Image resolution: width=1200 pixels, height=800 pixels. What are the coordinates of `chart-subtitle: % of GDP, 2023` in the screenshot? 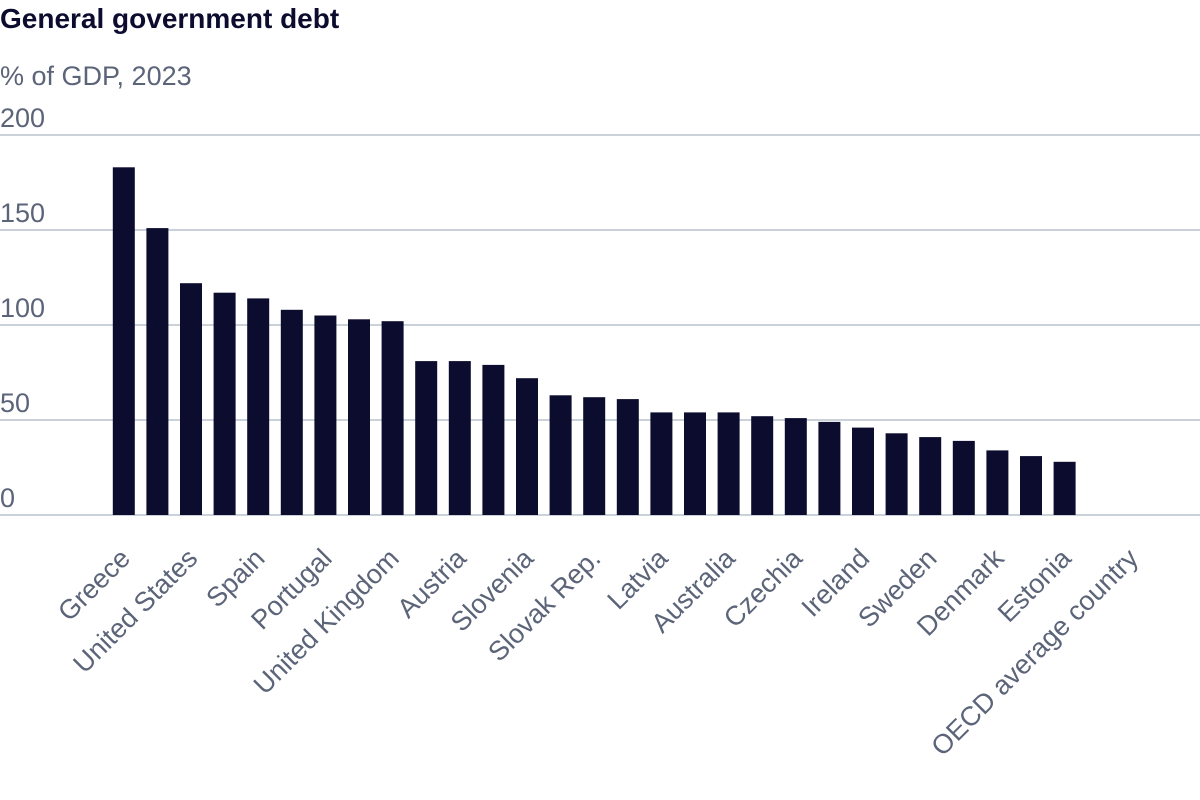 It's located at (96, 76).